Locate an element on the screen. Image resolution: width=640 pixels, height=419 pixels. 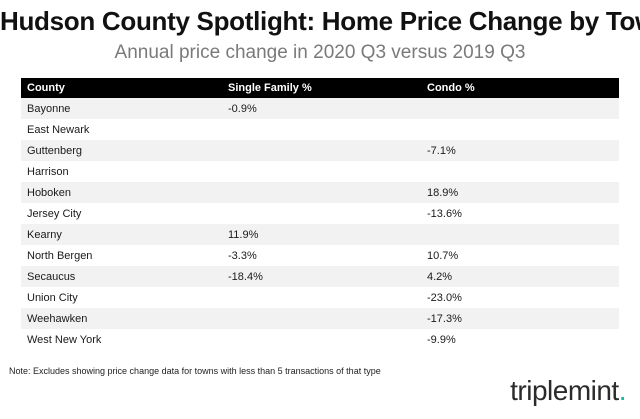
condo-cell: -13.6% is located at coordinates (520, 213).